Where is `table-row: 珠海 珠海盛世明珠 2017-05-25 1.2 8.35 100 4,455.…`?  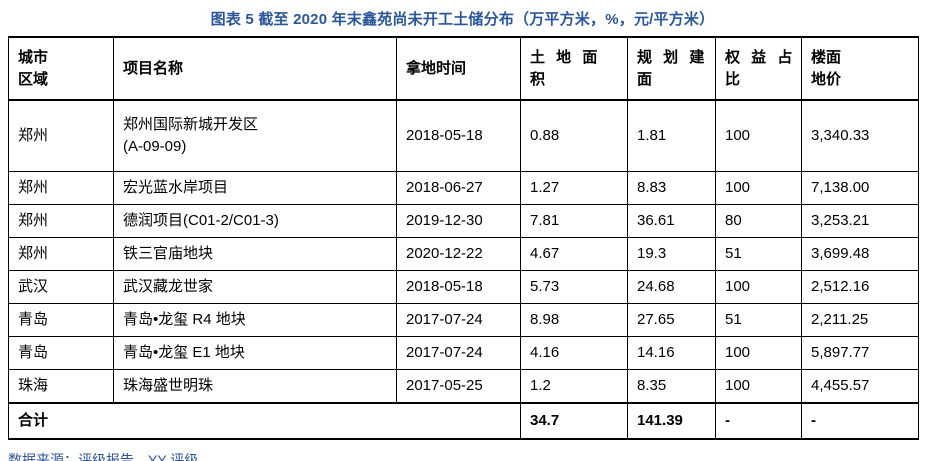
table-row: 珠海 珠海盛世明珠 2017-05-25 1.2 8.35 100 4,455.… is located at coordinates (463, 386).